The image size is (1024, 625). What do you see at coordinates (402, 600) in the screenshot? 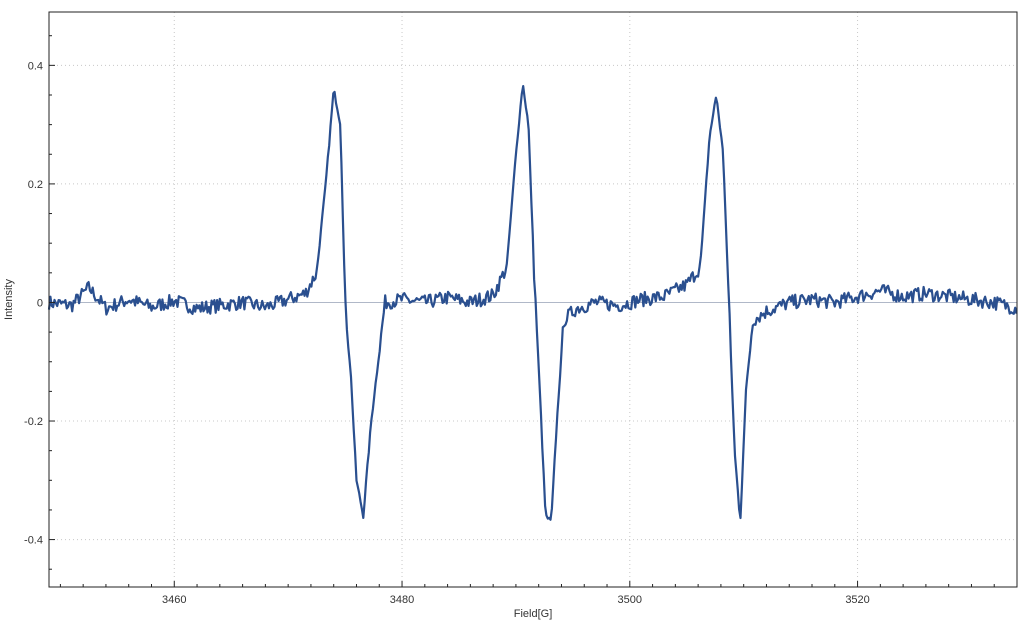
I see `x-tick-label: 3480` at bounding box center [402, 600].